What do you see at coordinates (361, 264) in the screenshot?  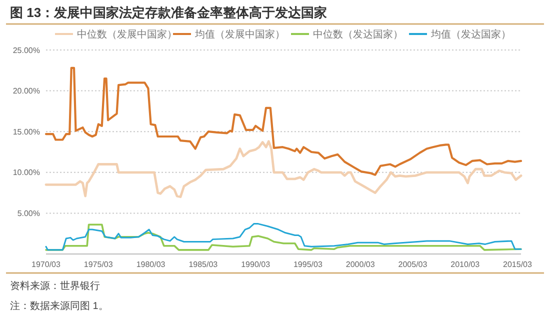 I see `x-tick-label: 2000/03` at bounding box center [361, 264].